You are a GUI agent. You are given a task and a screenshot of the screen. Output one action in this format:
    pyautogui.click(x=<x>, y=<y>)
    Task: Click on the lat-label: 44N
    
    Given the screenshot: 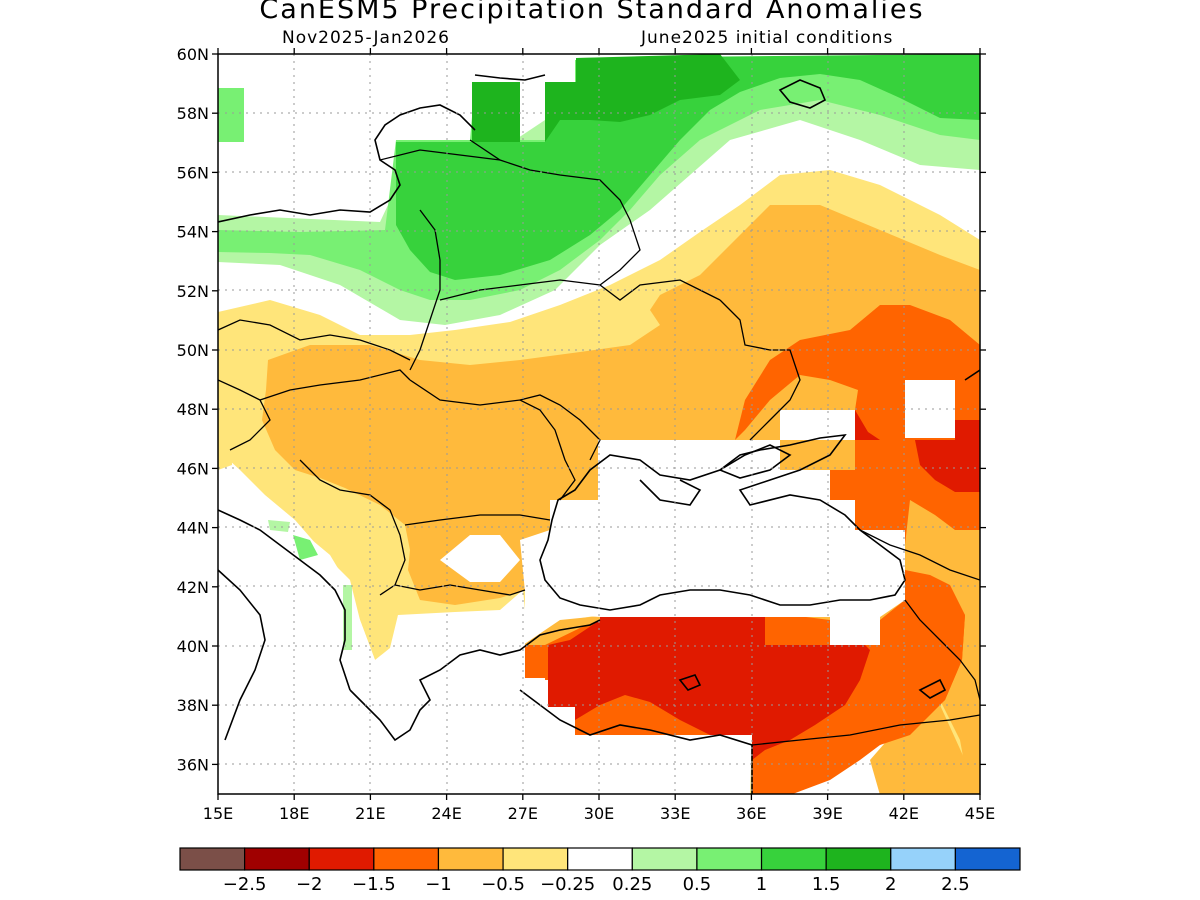 What is the action you would take?
    pyautogui.click(x=193, y=528)
    